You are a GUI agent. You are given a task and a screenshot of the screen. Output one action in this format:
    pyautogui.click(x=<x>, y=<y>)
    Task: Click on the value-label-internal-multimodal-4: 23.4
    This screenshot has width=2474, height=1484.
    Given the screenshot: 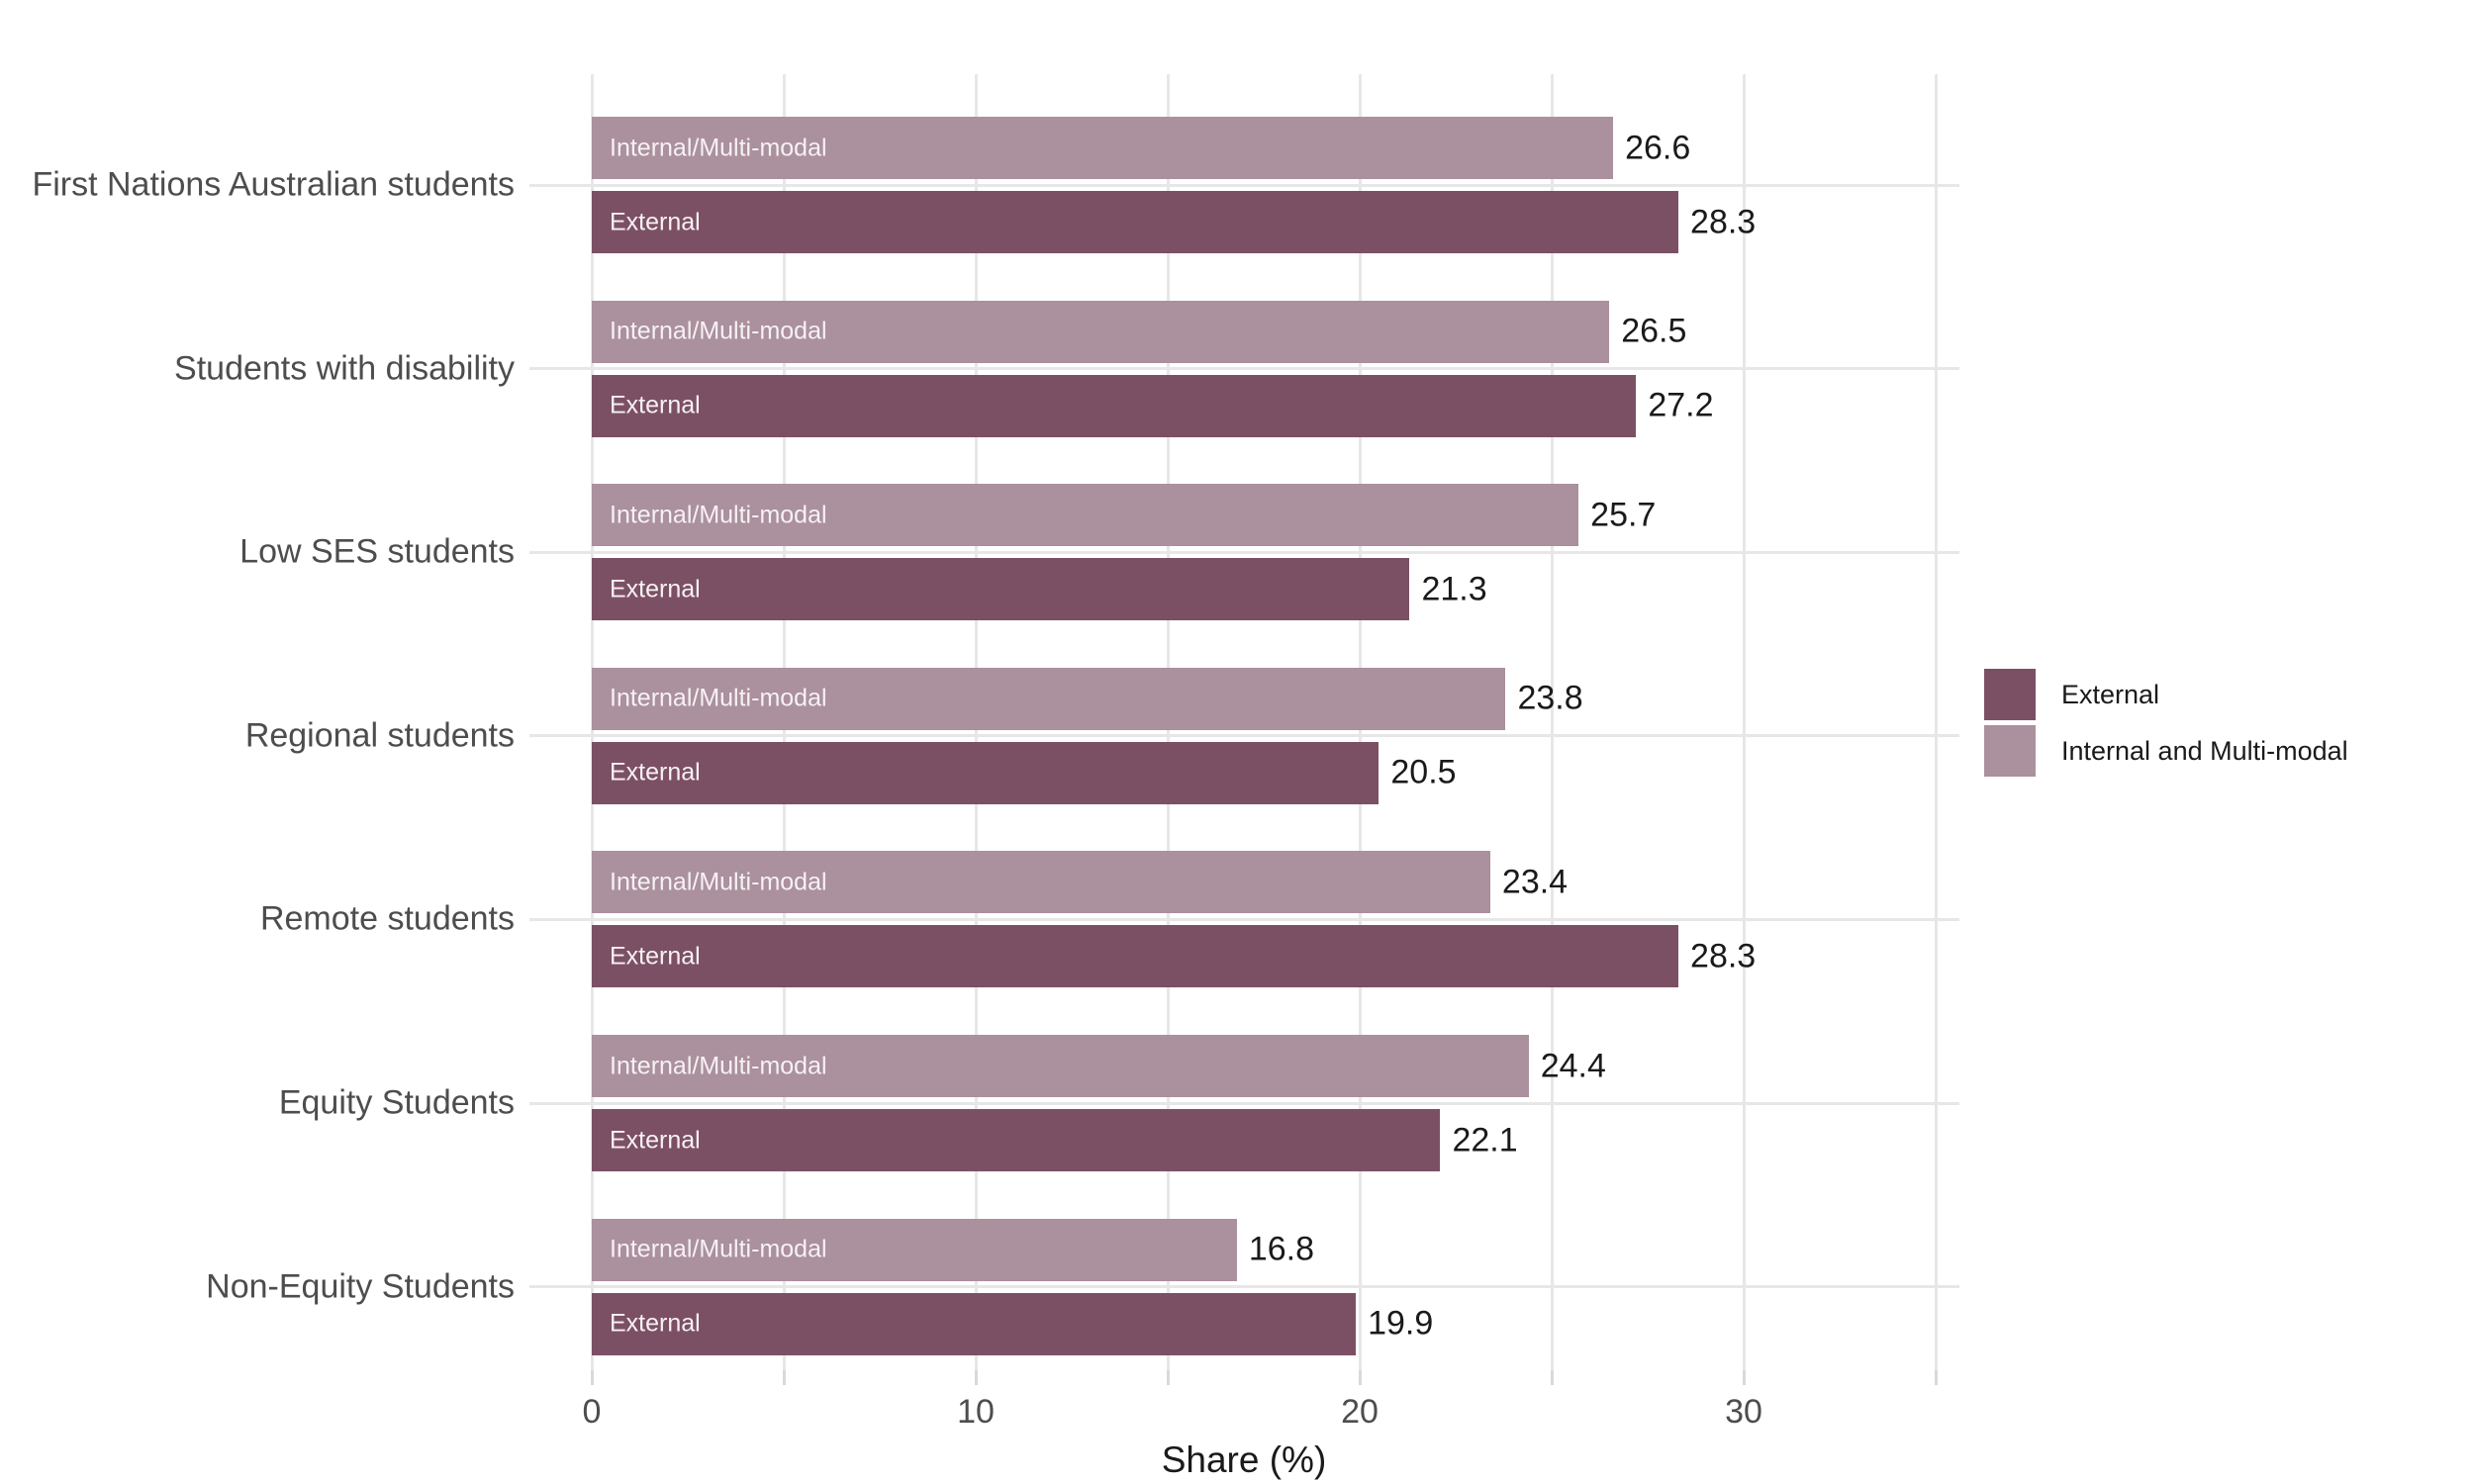 What is the action you would take?
    pyautogui.click(x=1535, y=882)
    